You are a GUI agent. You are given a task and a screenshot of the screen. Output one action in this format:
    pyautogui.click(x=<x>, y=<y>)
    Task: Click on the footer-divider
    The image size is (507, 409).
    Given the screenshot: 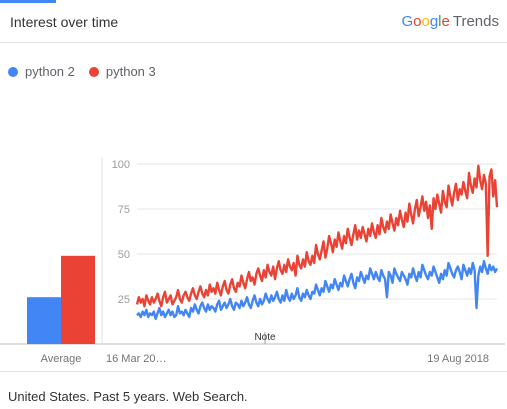 What is the action you would take?
    pyautogui.click(x=253, y=371)
    